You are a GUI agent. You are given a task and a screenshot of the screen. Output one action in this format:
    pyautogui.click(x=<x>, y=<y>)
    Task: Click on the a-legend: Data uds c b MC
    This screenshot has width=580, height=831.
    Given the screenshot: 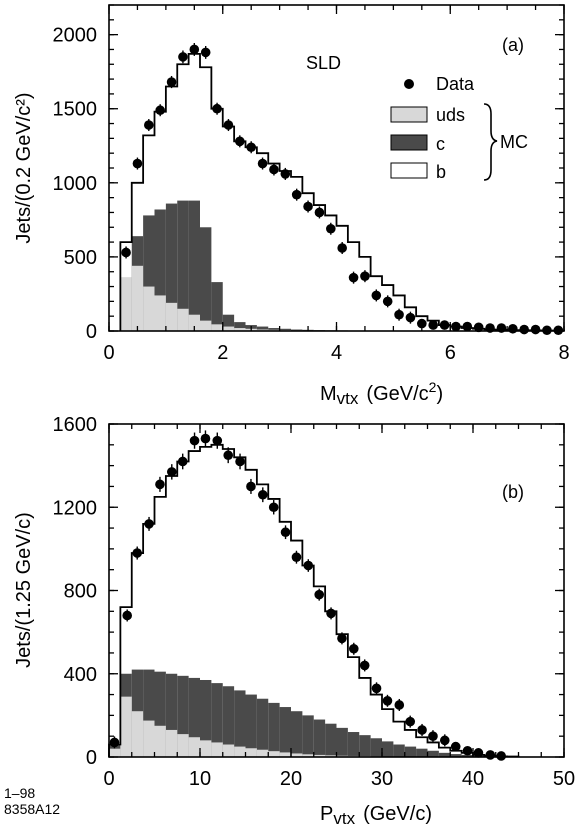 What is the action you would take?
    pyautogui.click(x=459, y=128)
    